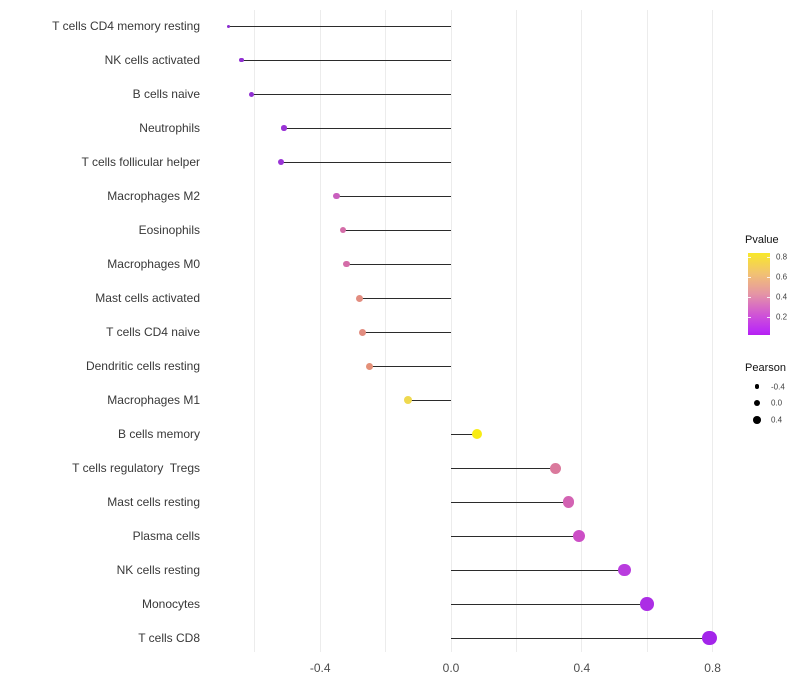 This screenshot has height=700, width=800. I want to click on row-label: Macrophages M2, so click(153, 196).